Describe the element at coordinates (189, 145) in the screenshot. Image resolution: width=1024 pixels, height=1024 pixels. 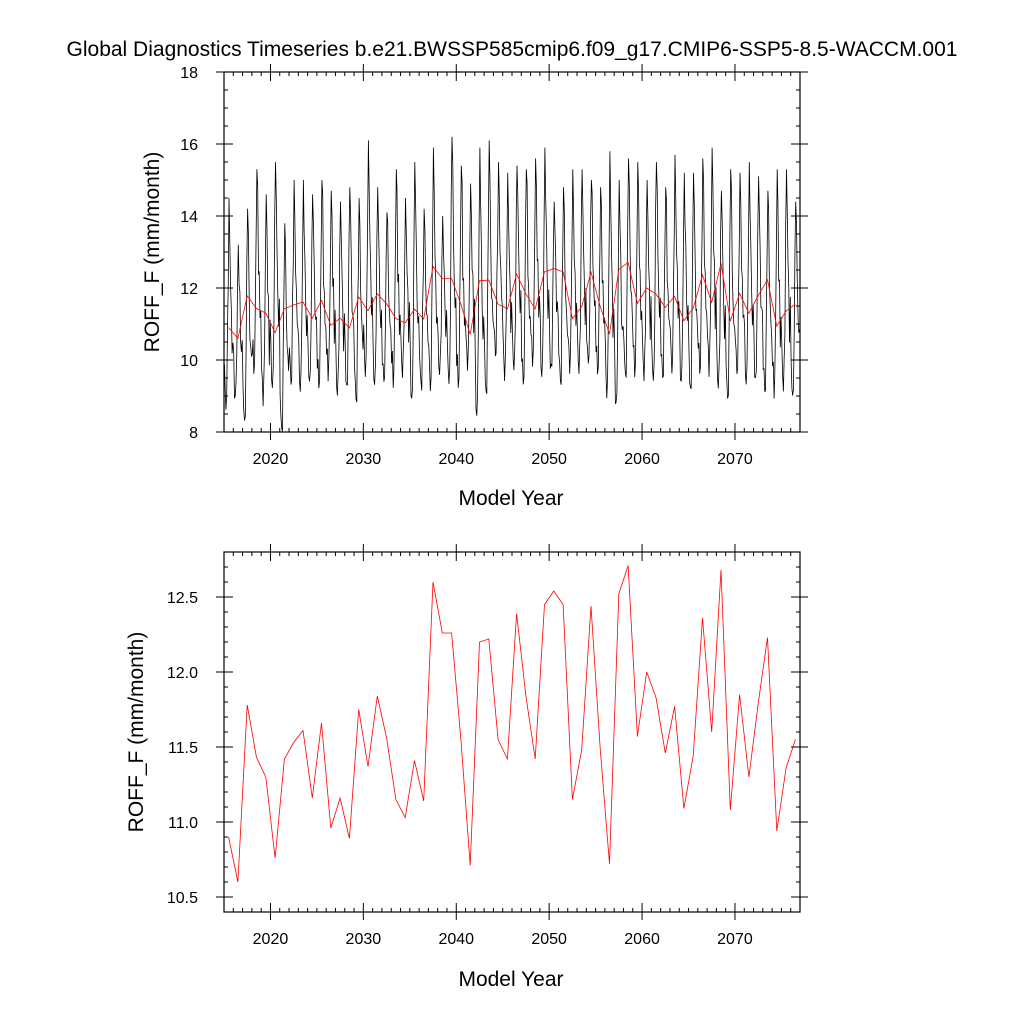
I see `top-y-tick-label: 16` at that location.